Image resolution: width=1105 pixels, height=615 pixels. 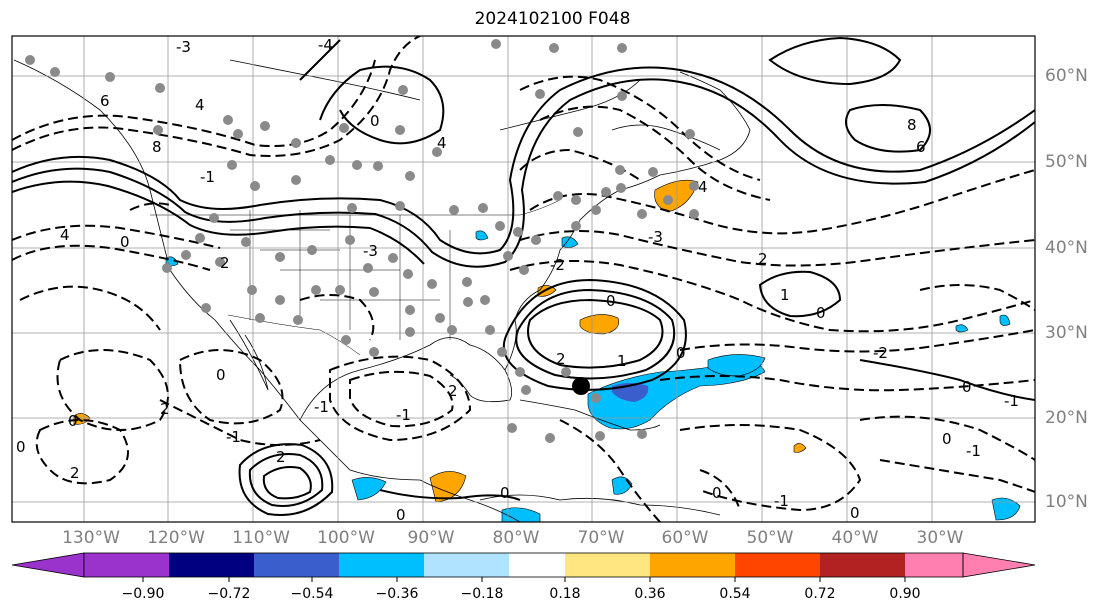 I want to click on longitude-label: 100°W, so click(x=346, y=538).